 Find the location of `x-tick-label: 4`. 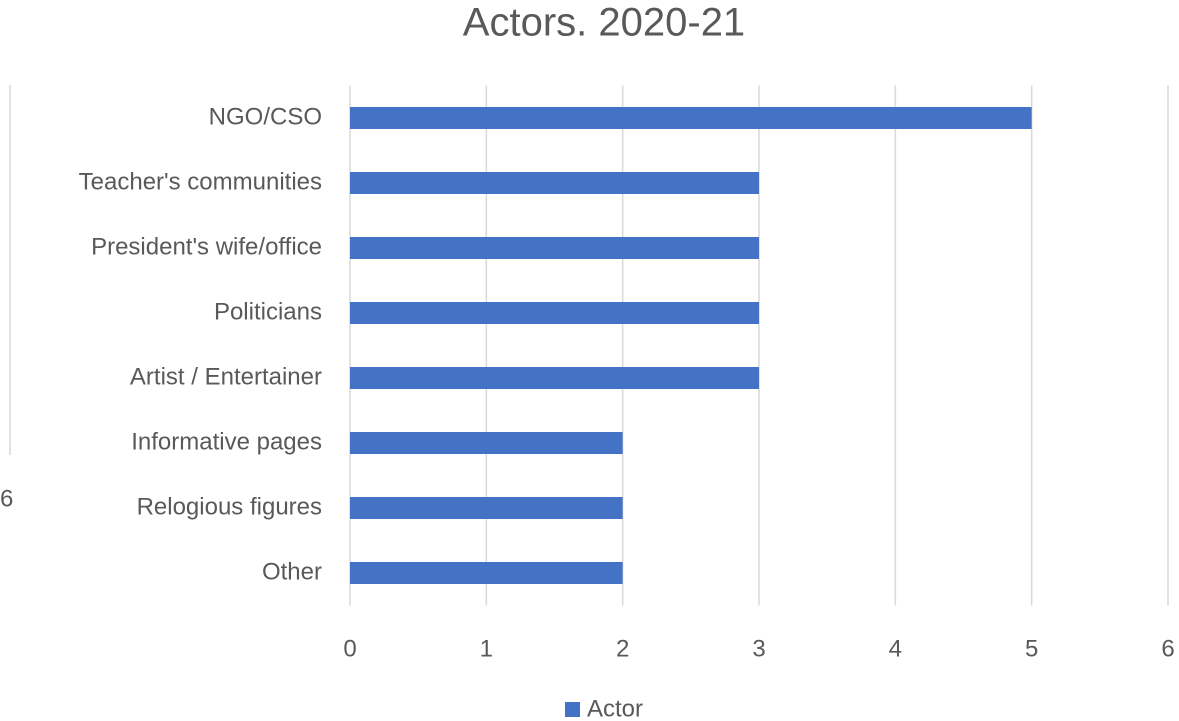

x-tick-label: 4 is located at coordinates (895, 648).